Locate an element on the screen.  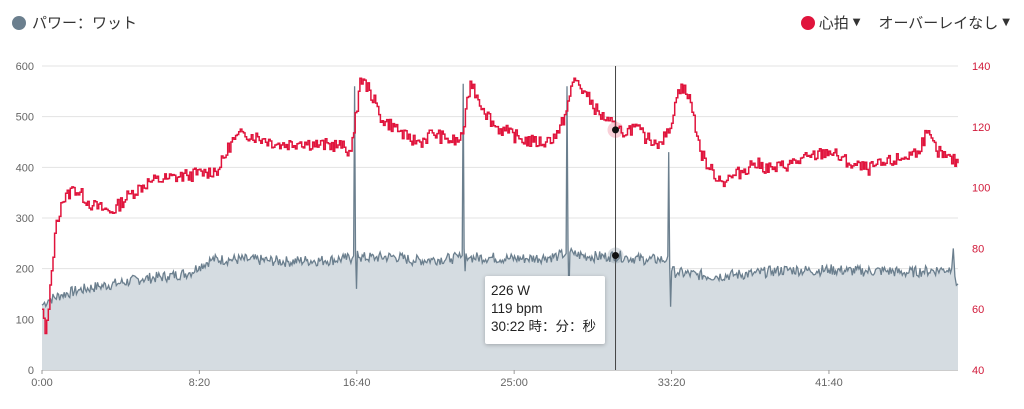
overlay-selector: オーバーレイなし ▼ is located at coordinates (944, 22).